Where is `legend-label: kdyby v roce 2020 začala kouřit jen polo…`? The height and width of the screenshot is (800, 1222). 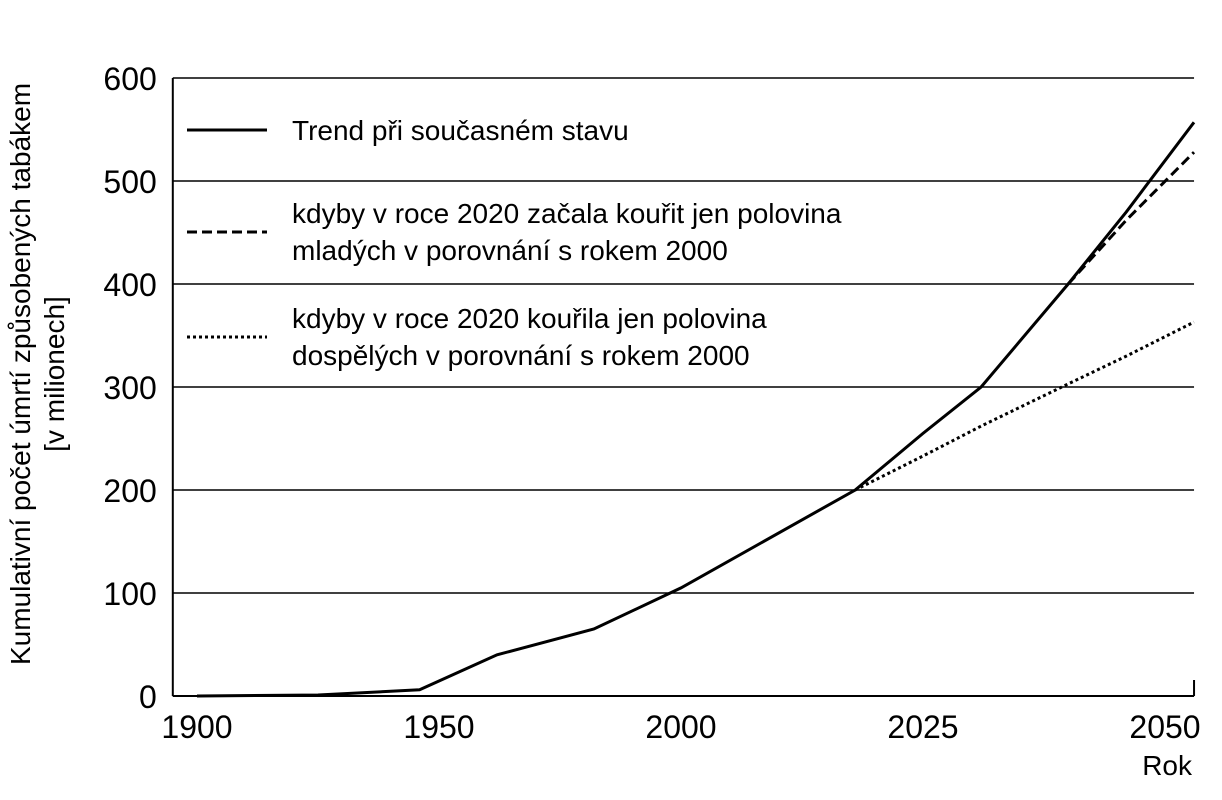
legend-label: kdyby v roce 2020 začala kouřit jen polo… is located at coordinates (567, 232).